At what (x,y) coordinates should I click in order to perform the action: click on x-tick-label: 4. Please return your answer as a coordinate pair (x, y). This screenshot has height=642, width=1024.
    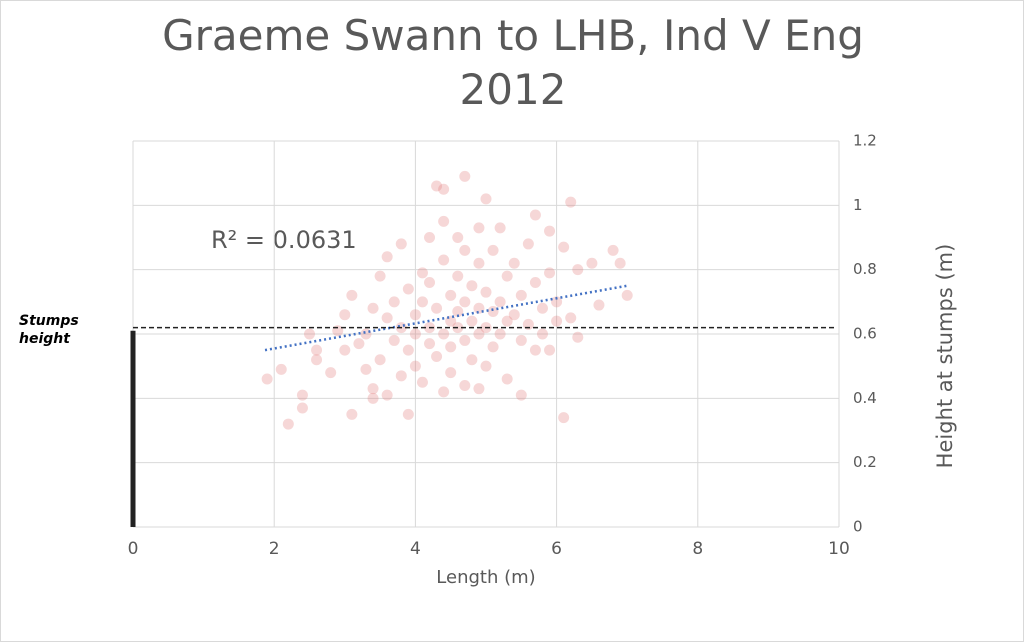
    Looking at the image, I should click on (415, 549).